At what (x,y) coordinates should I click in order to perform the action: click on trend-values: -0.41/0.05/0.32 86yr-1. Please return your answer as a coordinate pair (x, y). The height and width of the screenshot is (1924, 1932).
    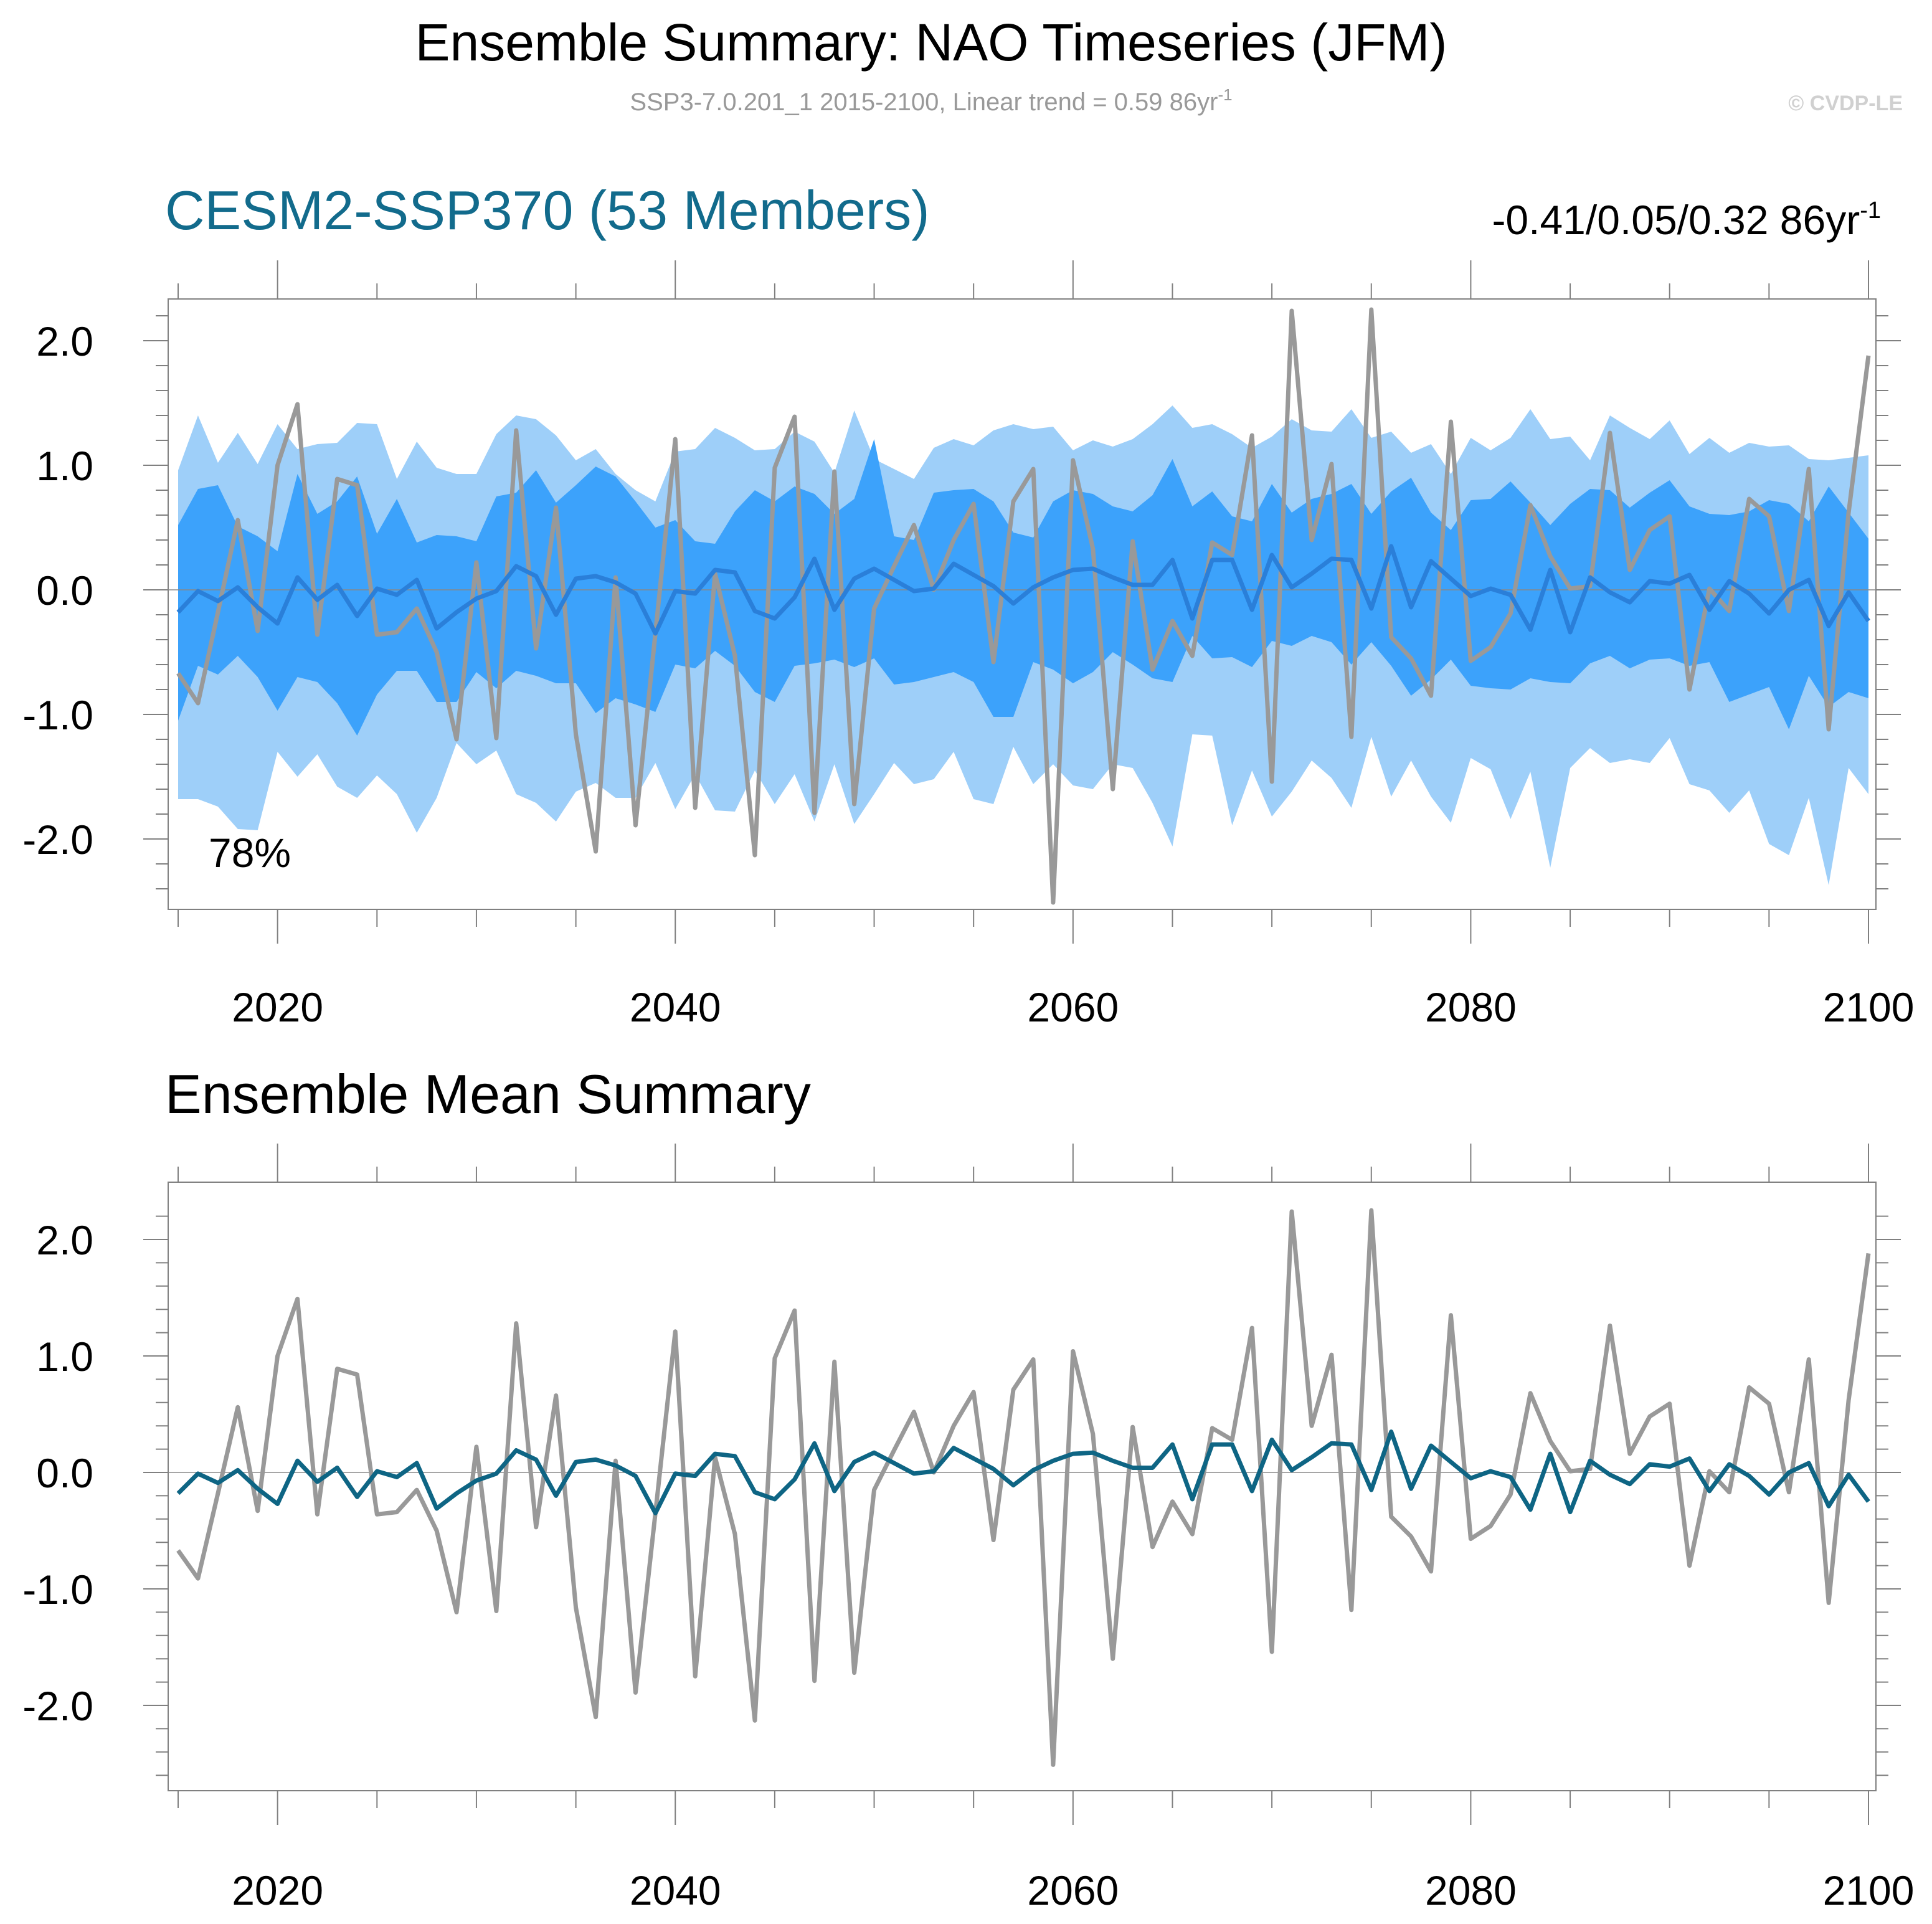
    Looking at the image, I should click on (1686, 220).